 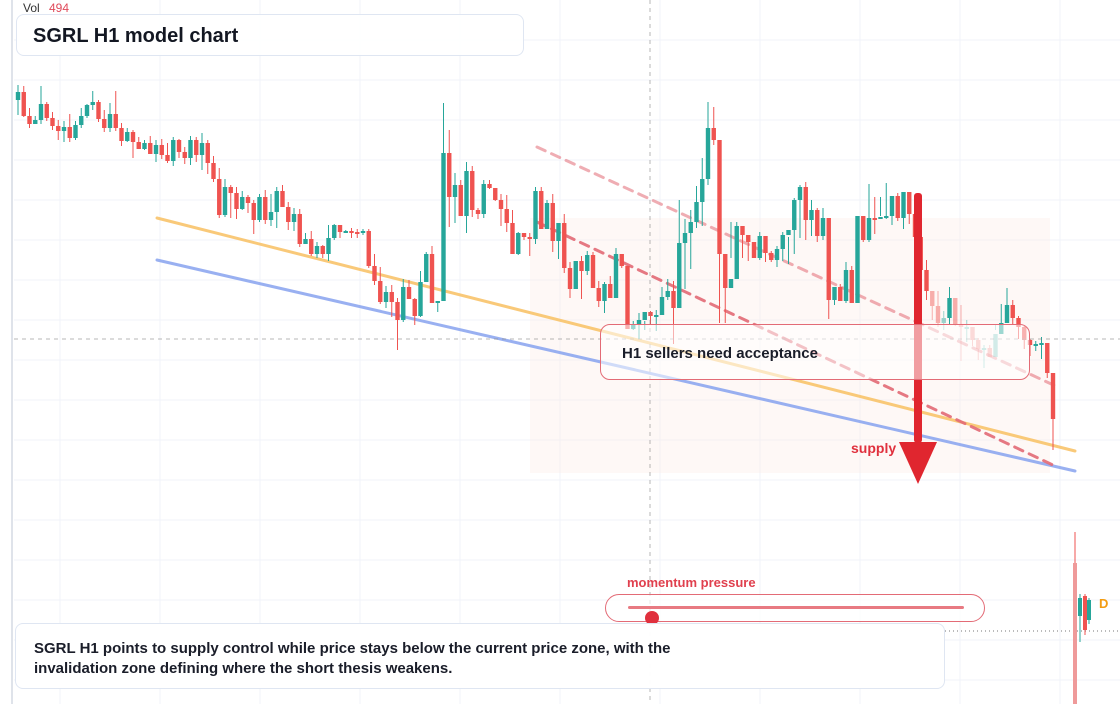 What do you see at coordinates (651, 618) in the screenshot?
I see `momentum-knob` at bounding box center [651, 618].